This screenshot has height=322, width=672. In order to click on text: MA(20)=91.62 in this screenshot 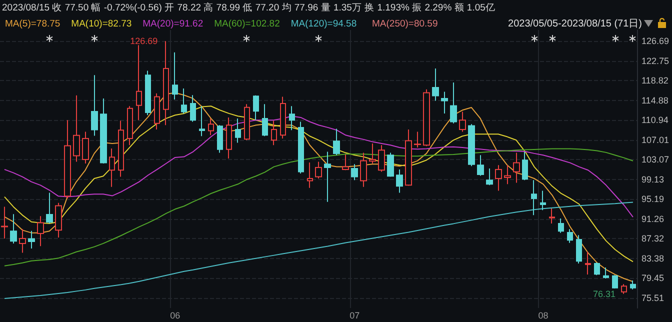, I will do `click(173, 24)`.